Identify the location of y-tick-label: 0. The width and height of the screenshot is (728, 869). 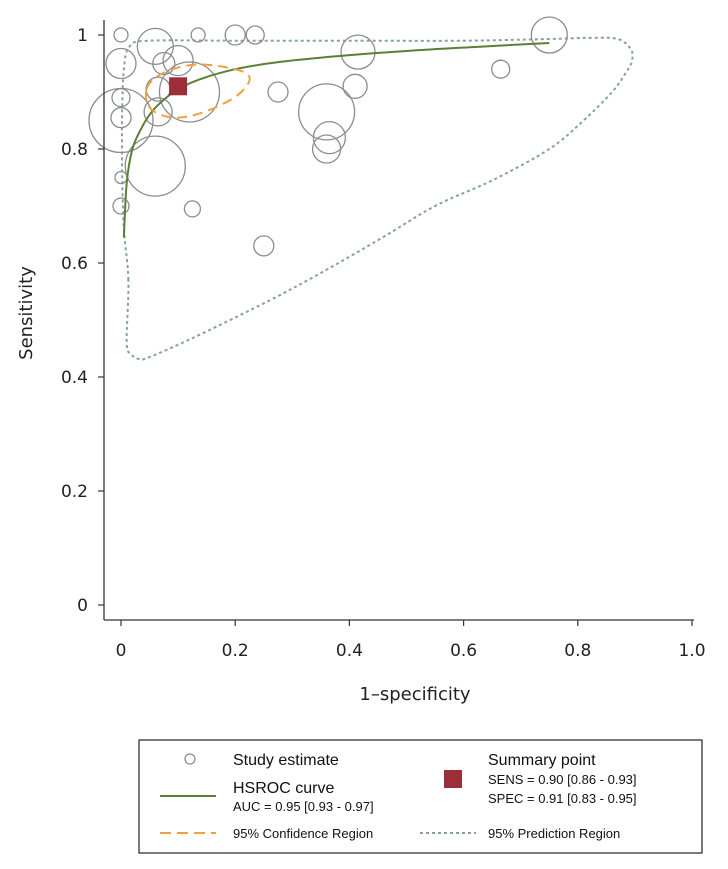
(82, 606).